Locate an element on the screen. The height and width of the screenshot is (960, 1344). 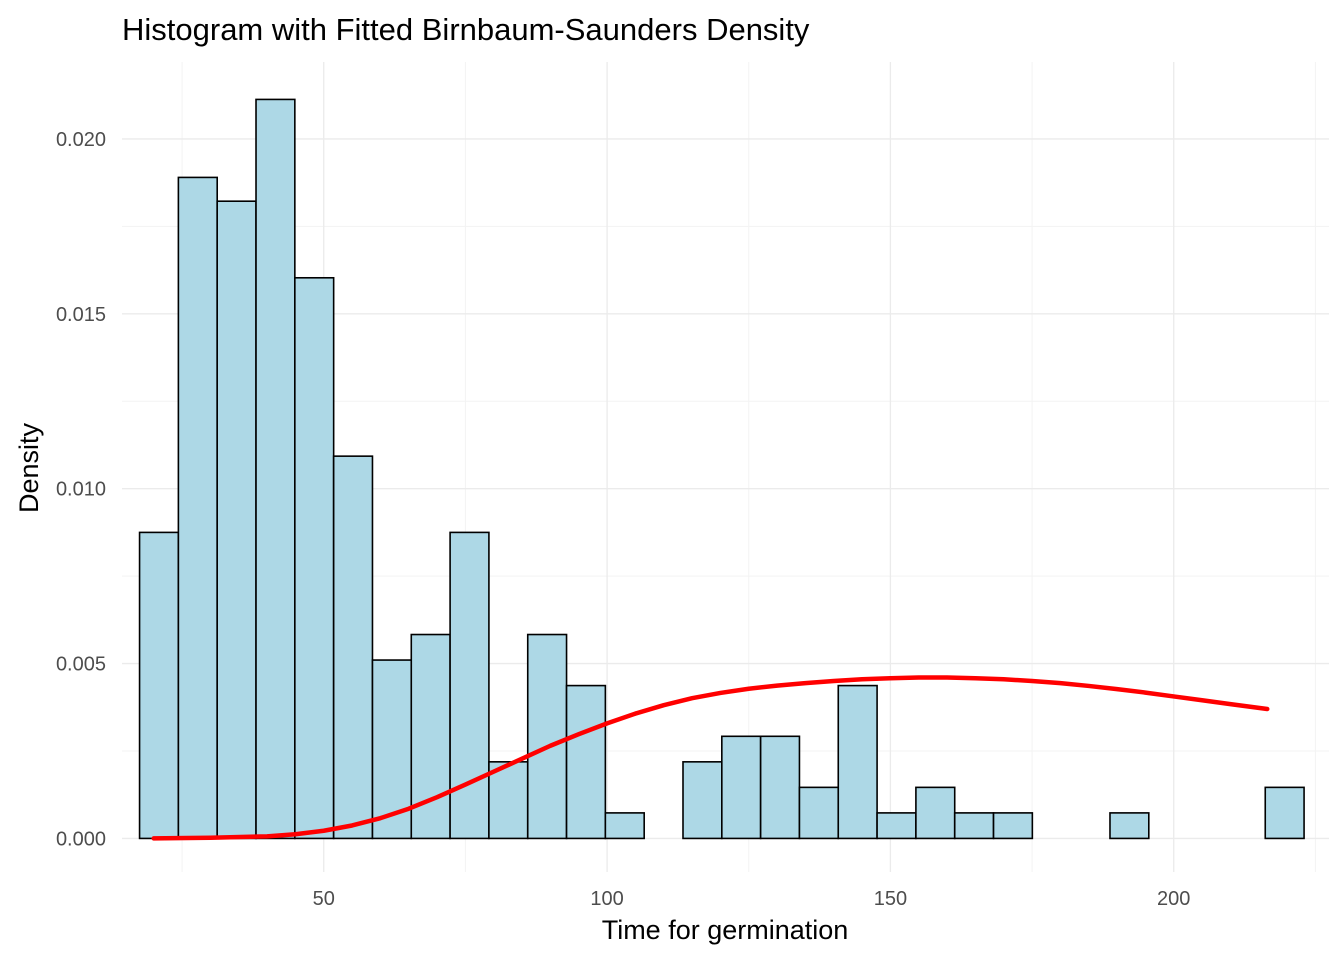
x-tick-label: 150 is located at coordinates (890, 899).